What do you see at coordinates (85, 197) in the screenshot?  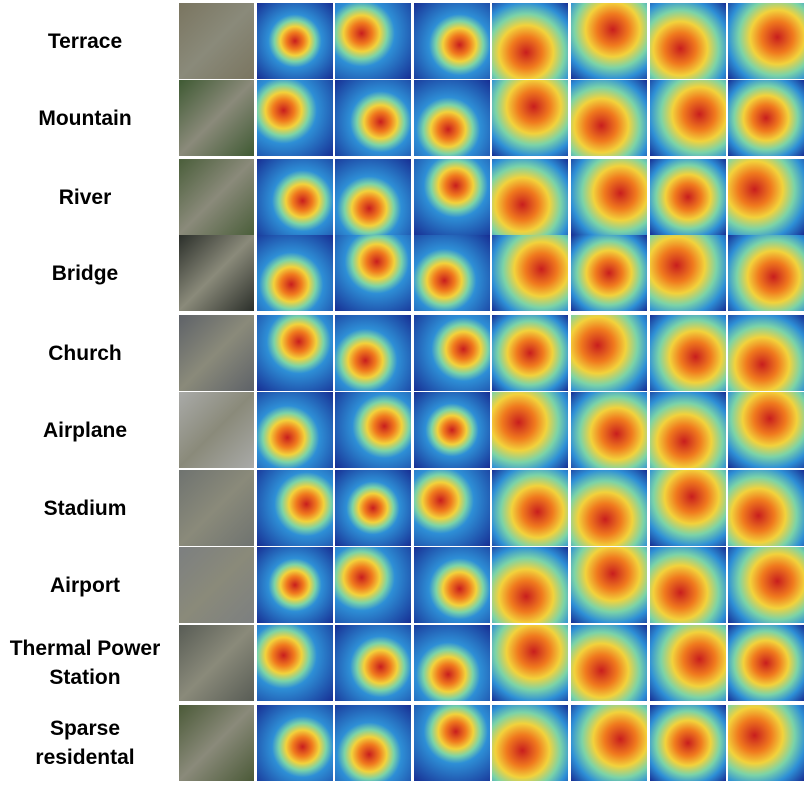 I see `row-label: River` at bounding box center [85, 197].